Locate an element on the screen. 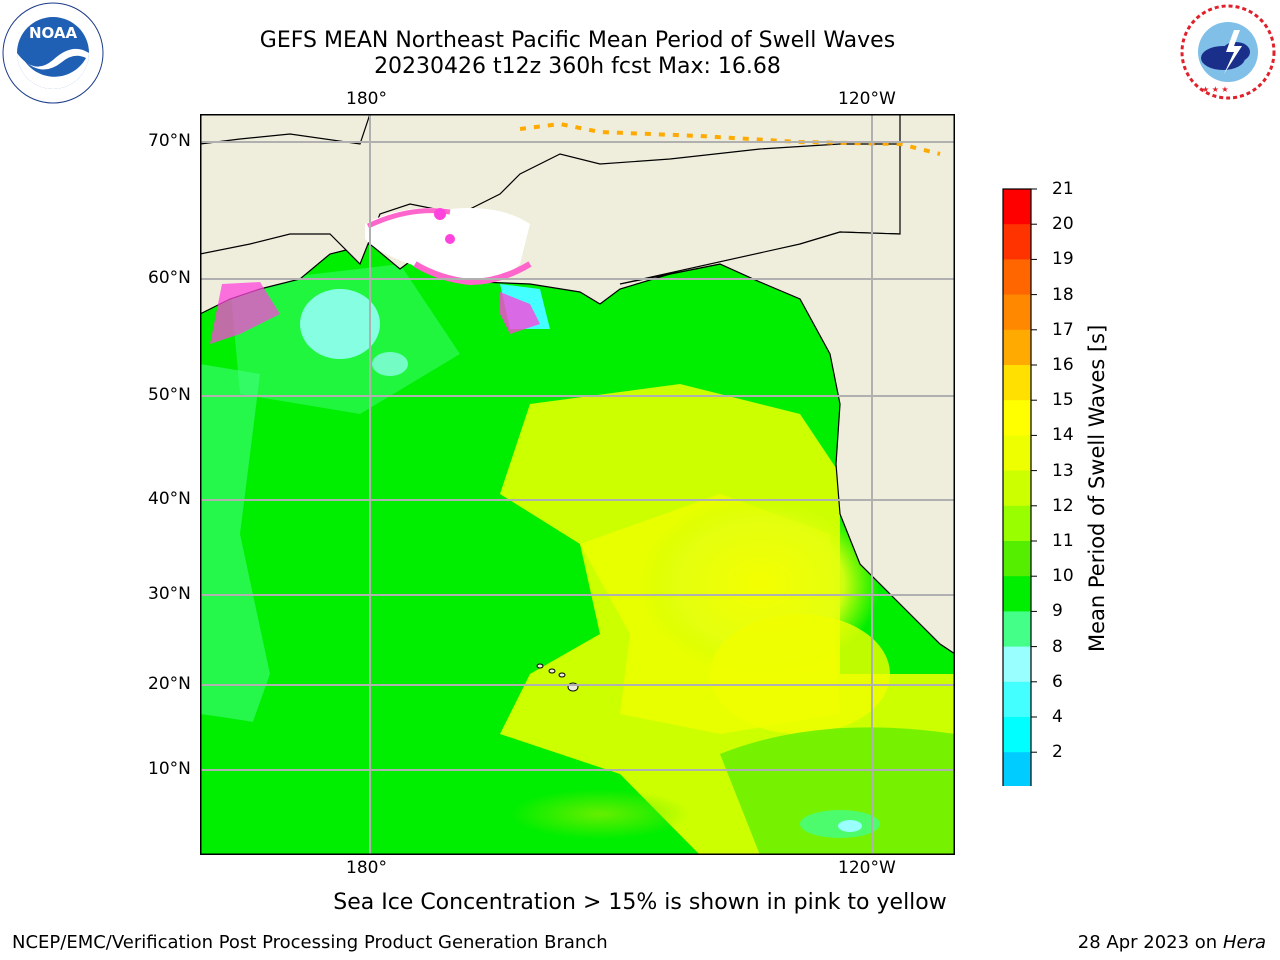  colorbar-tick-label: 4 is located at coordinates (1057, 717).